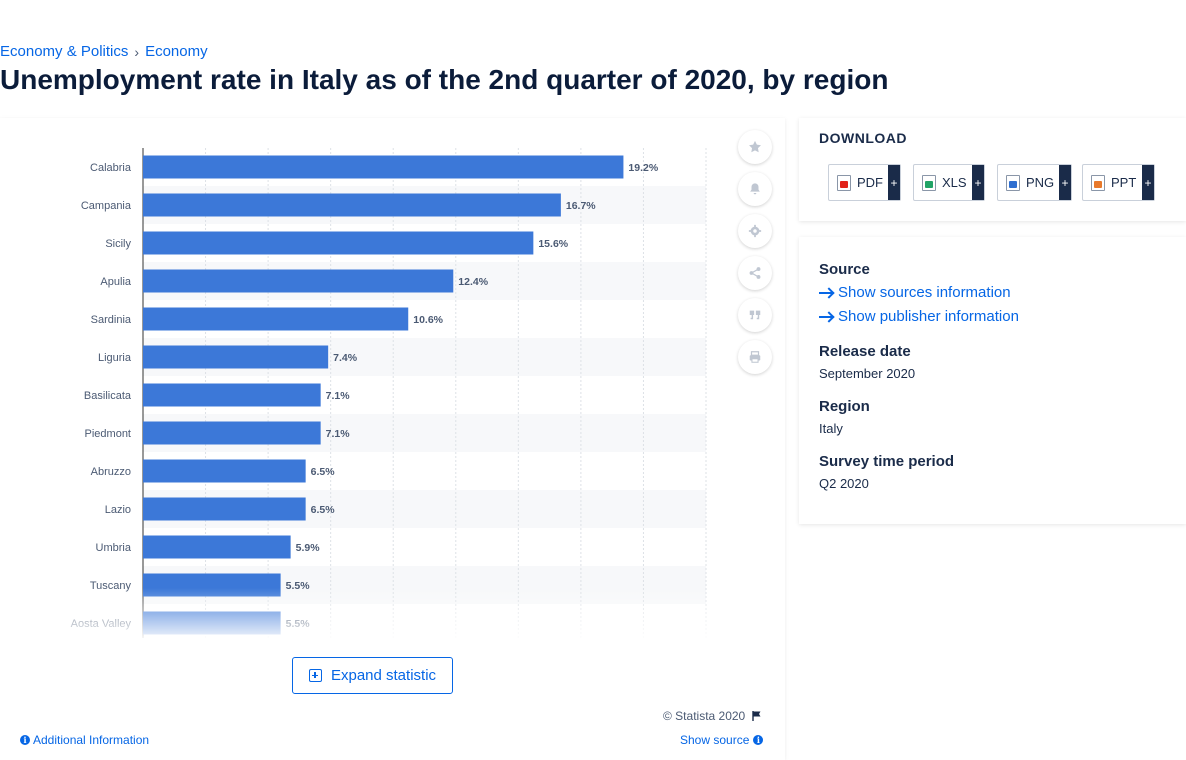 The height and width of the screenshot is (760, 1186). I want to click on xls-file-icon, so click(929, 182).